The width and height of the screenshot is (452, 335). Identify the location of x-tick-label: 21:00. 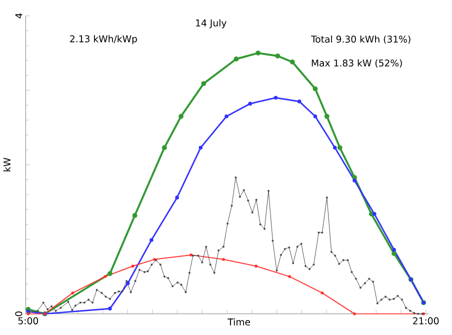
(426, 321).